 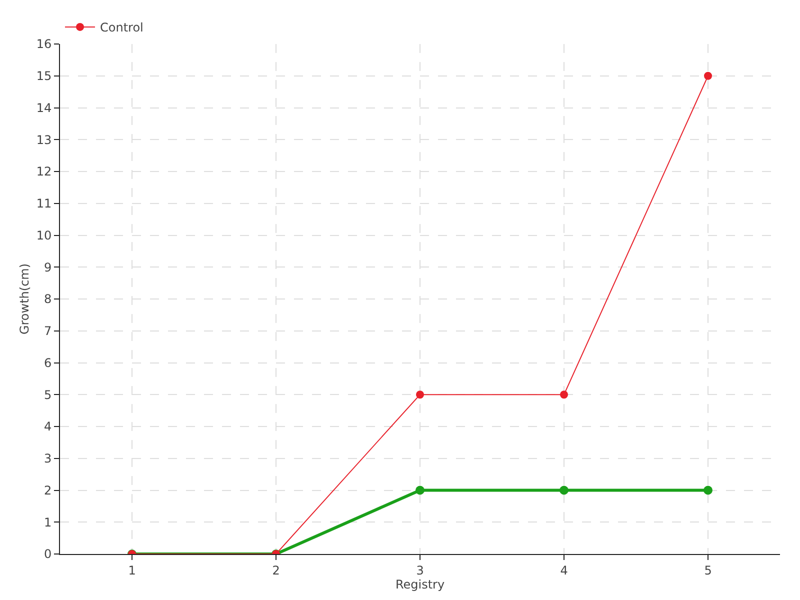 I want to click on x-tick-label: 5, so click(x=708, y=570).